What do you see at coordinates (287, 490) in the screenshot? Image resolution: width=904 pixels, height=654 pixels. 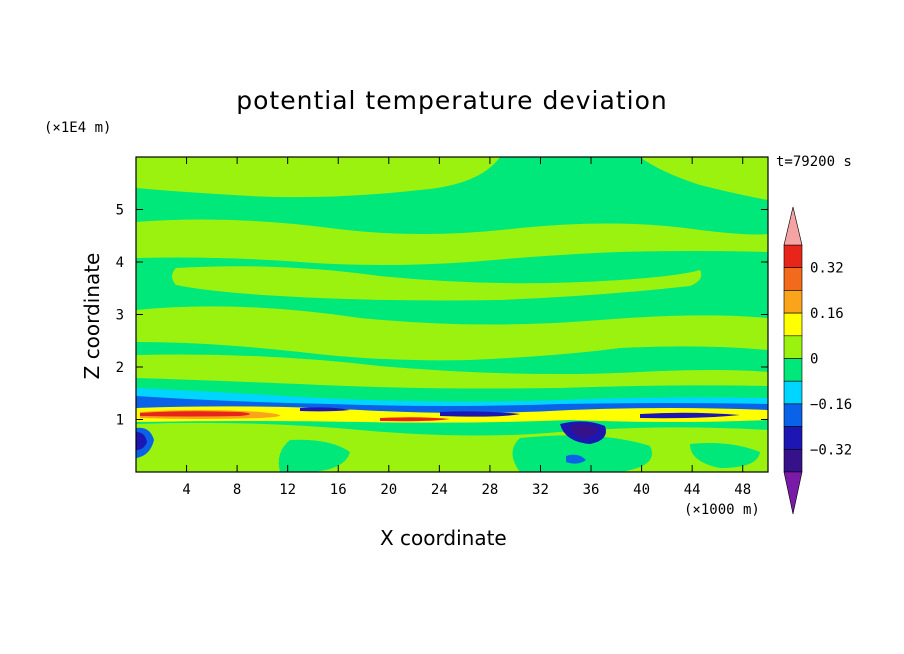 I see `x-tick-label: 12` at bounding box center [287, 490].